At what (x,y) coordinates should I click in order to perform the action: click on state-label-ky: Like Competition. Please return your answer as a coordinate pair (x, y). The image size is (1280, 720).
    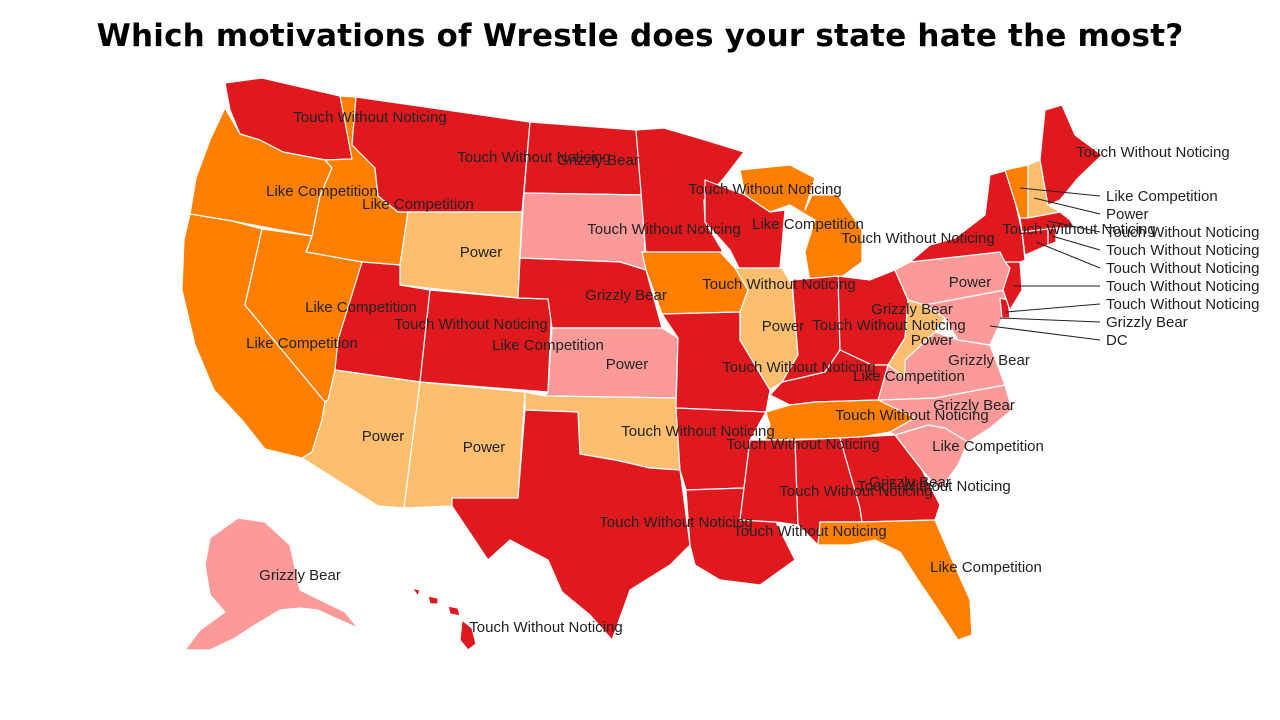
    Looking at the image, I should click on (909, 376).